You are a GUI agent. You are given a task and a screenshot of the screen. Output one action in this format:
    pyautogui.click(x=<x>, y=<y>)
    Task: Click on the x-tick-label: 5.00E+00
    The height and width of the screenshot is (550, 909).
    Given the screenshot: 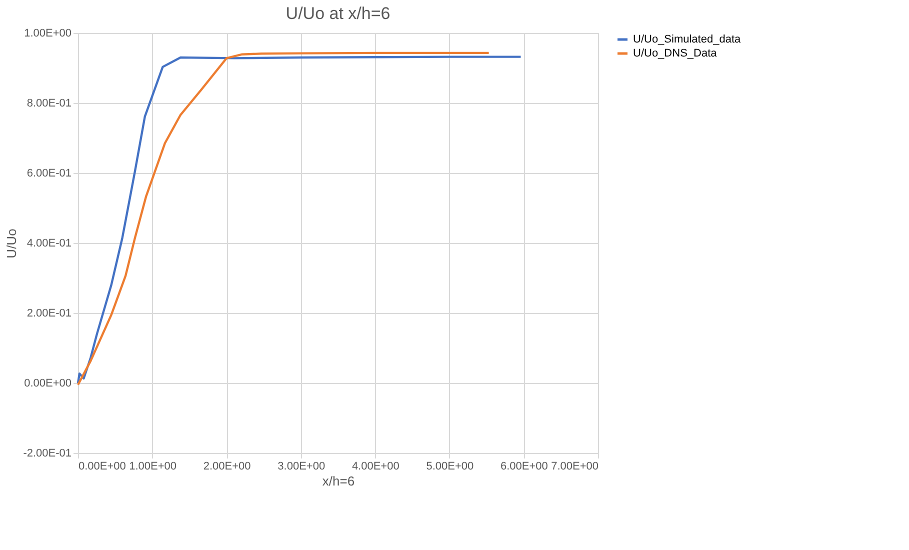 What is the action you would take?
    pyautogui.click(x=450, y=466)
    